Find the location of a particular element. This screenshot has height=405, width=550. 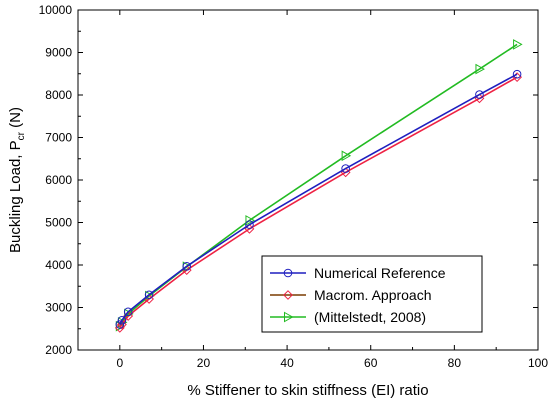

y-tick-label: 7000 is located at coordinates (58, 138).